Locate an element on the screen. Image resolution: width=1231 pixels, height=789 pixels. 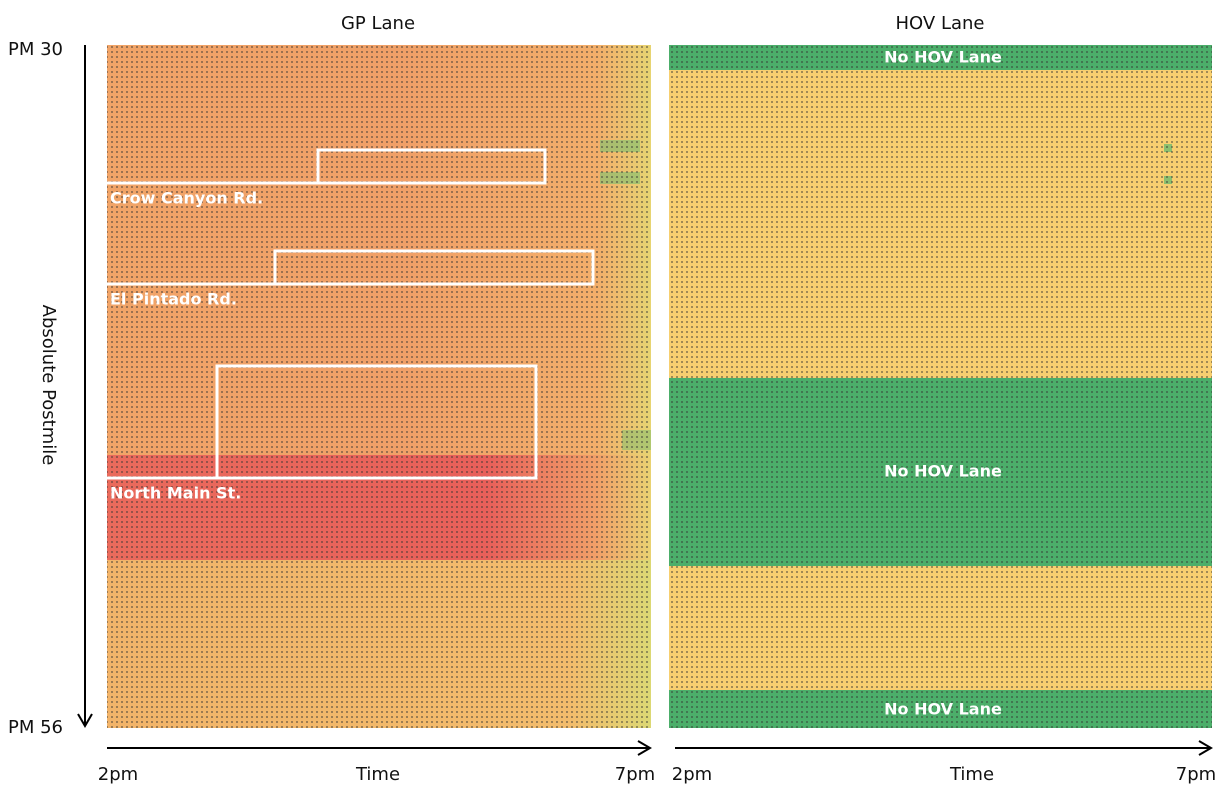
road-label: North Main St. is located at coordinates (175, 493).